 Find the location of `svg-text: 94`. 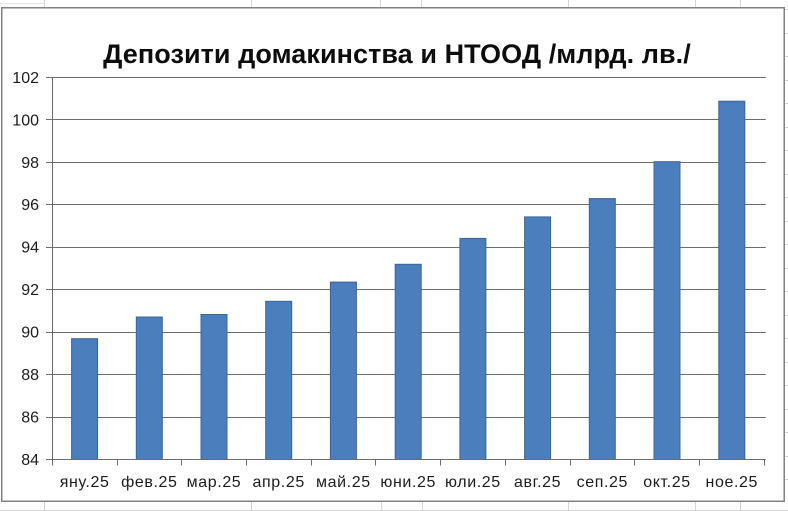

svg-text: 94 is located at coordinates (30, 248).